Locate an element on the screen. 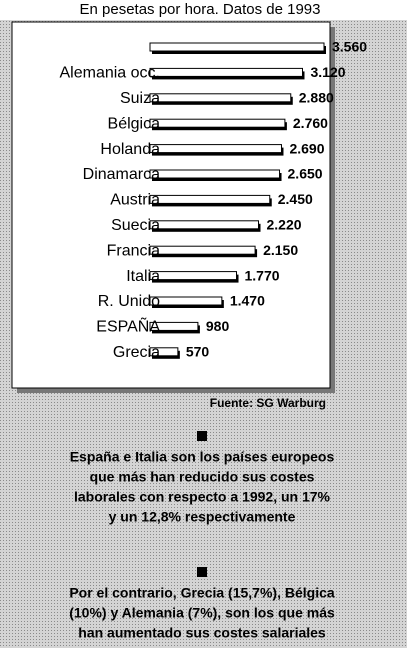 This screenshot has height=648, width=407. value-label: 1.770 is located at coordinates (262, 275).